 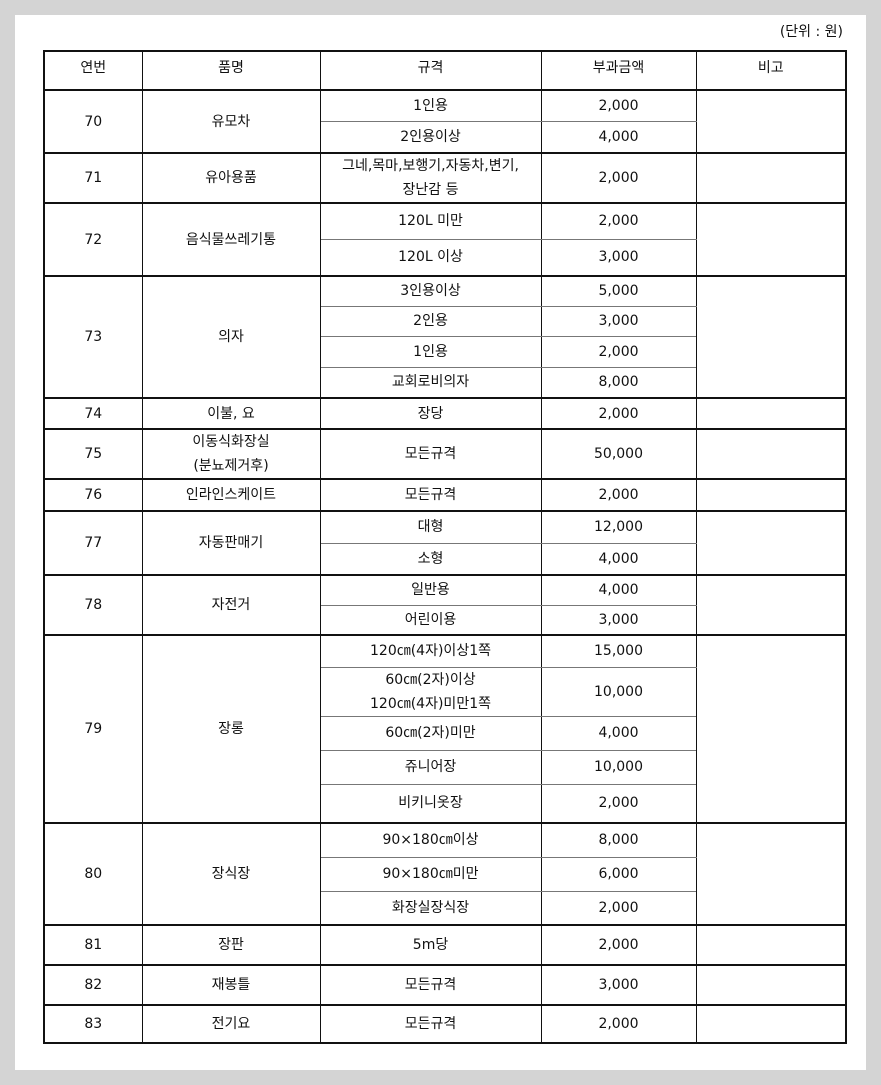 I want to click on item-number: 79, so click(x=93, y=729).